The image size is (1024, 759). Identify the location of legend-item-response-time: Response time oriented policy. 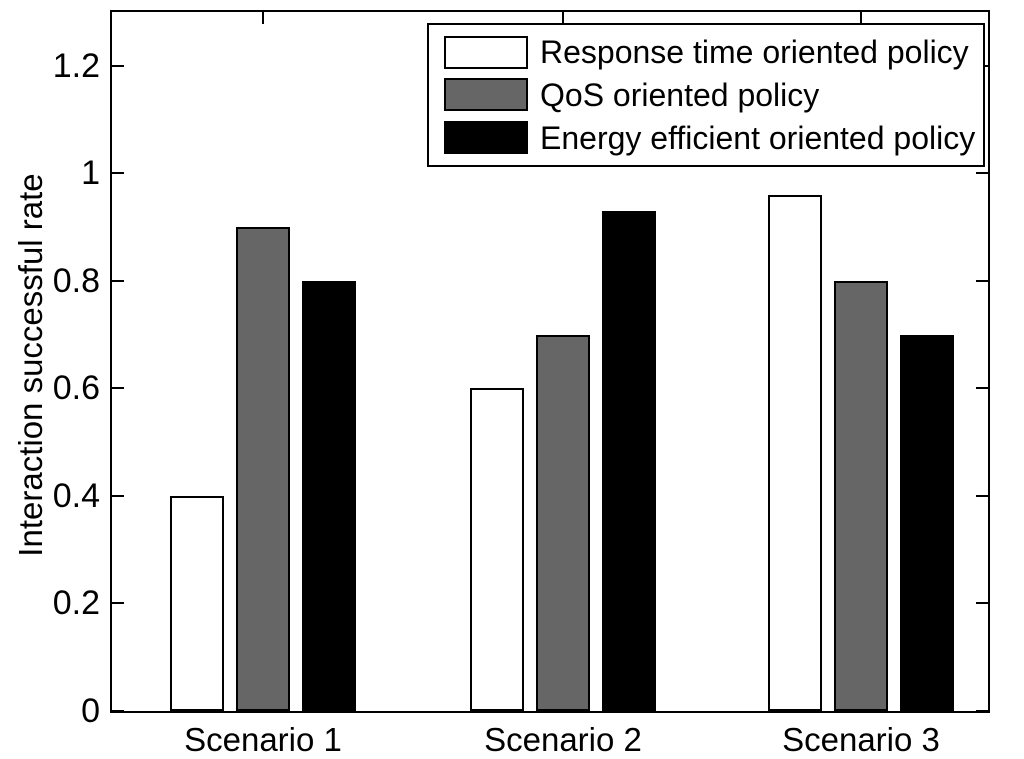
(710, 52).